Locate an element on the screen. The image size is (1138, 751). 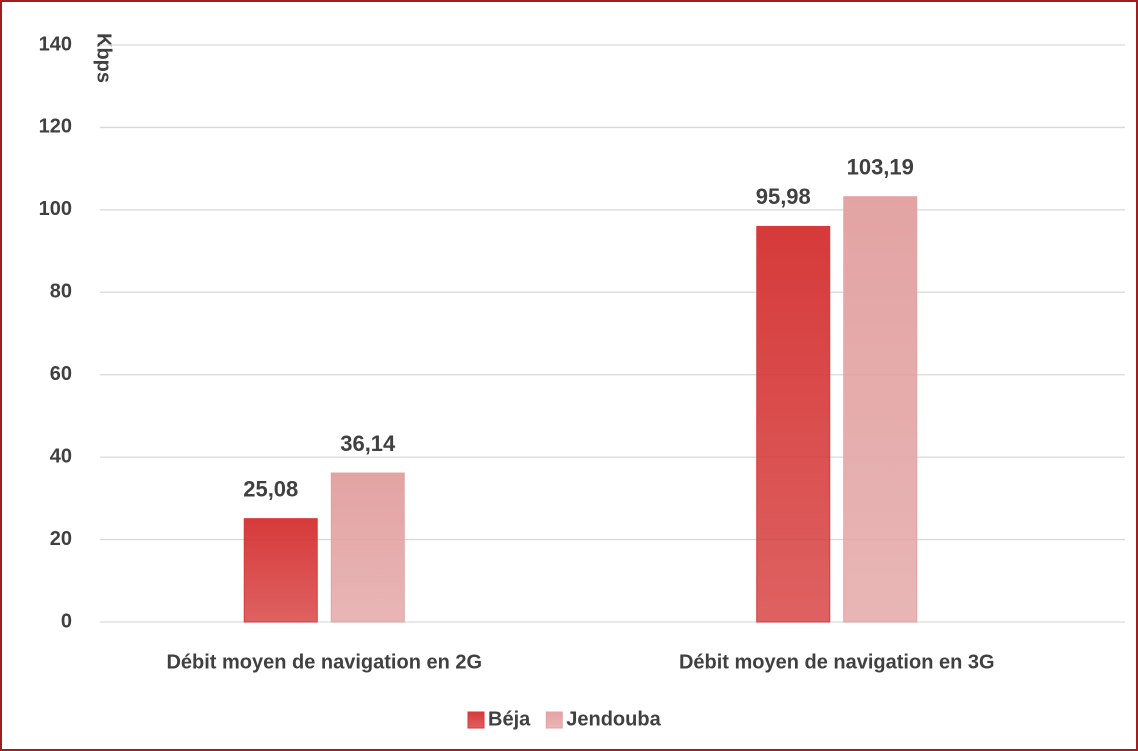
y-axis-label: Kbps is located at coordinates (104, 58).